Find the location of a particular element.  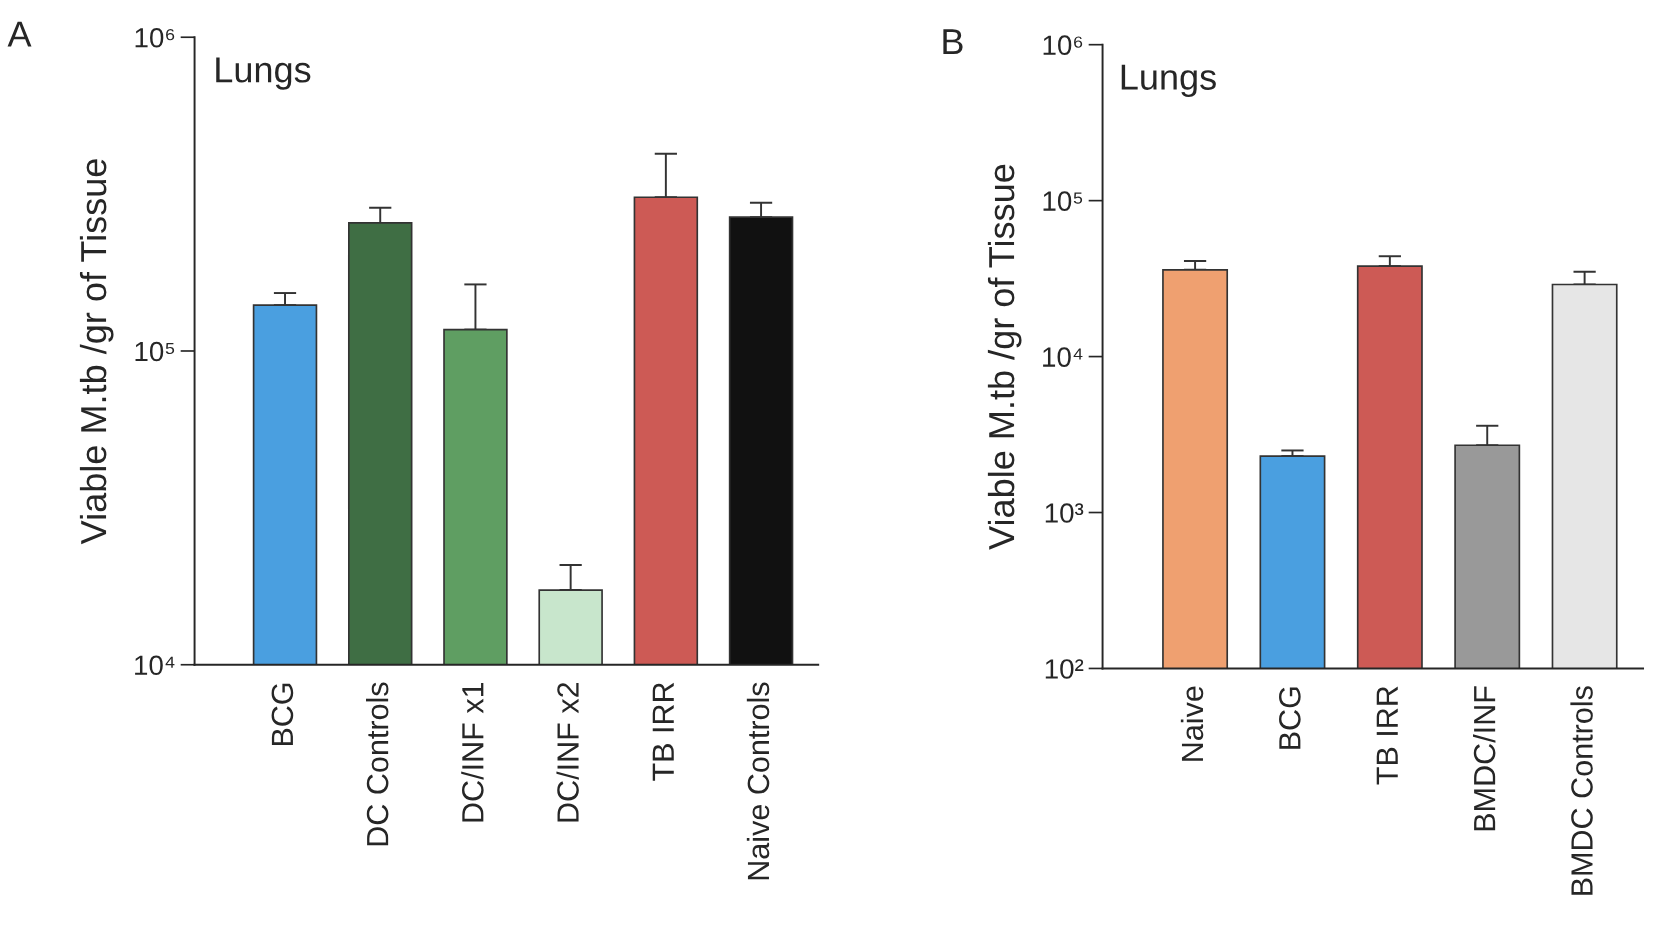

text: B is located at coordinates (953, 42).